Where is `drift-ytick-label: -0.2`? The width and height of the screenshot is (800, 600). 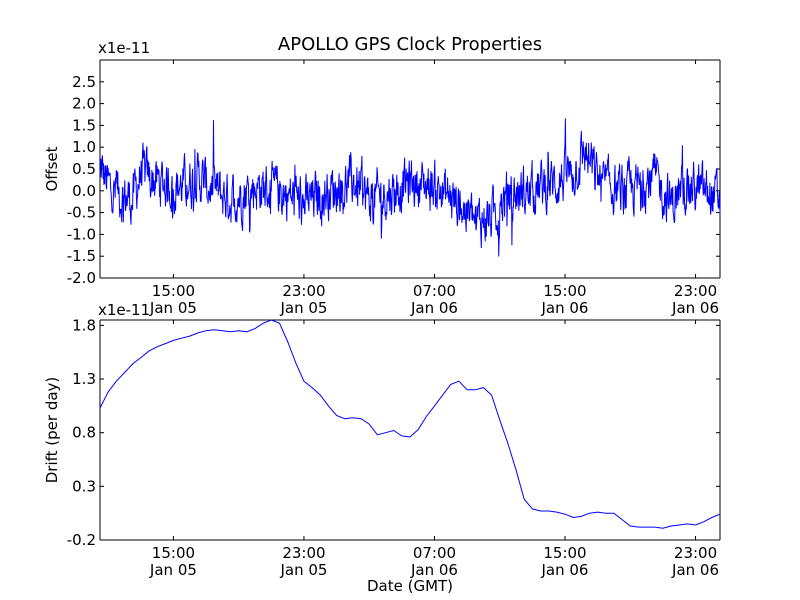 drift-ytick-label: -0.2 is located at coordinates (81, 540).